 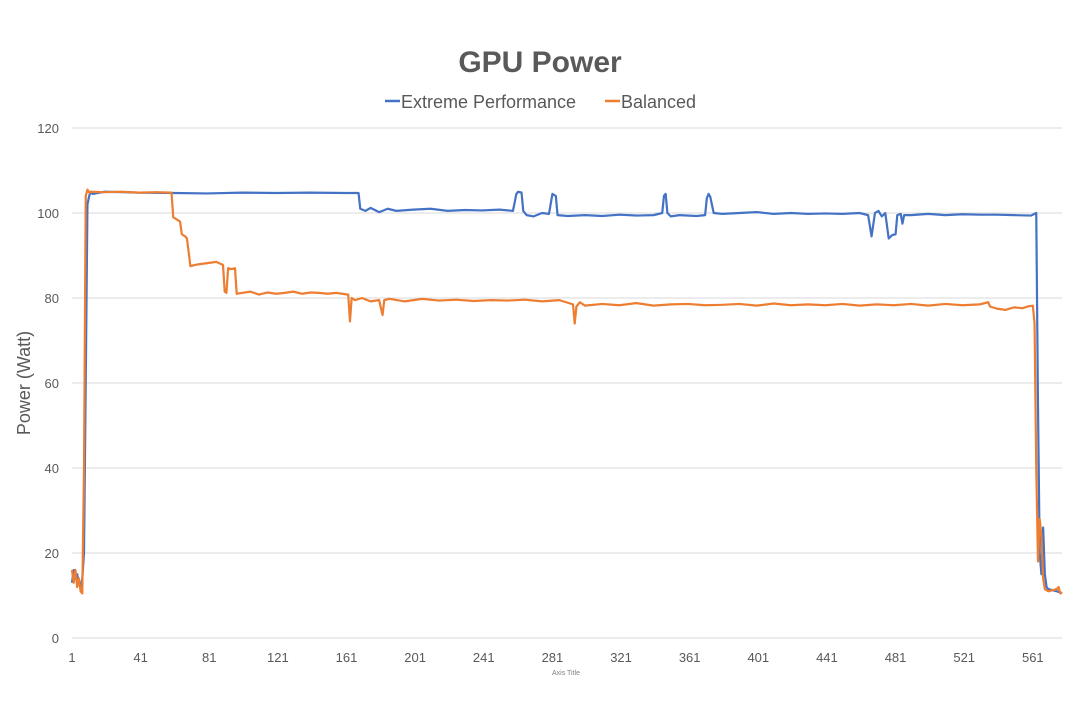 I want to click on y-tick-label: 0, so click(x=55, y=638).